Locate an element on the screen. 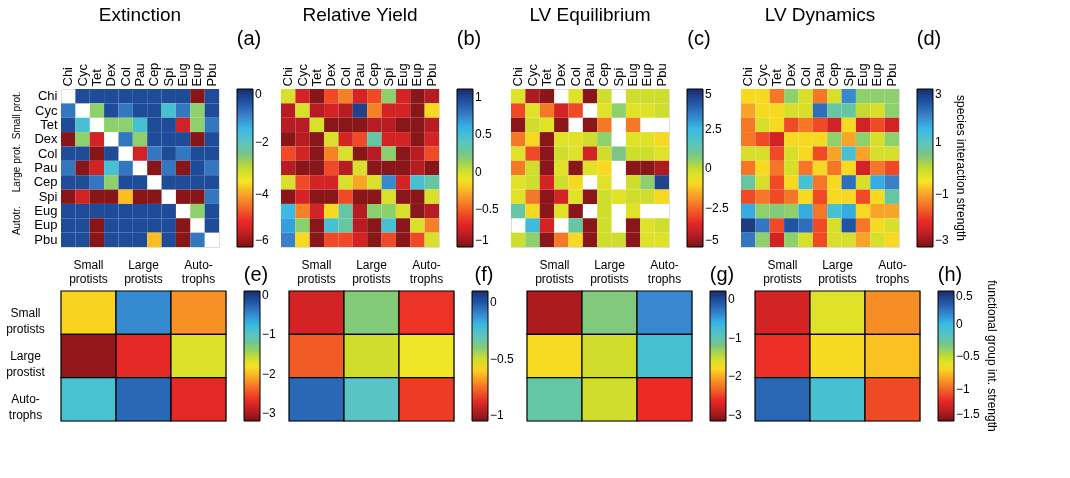 Image resolution: width=1070 pixels, height=478 pixels. color-bar-label: −5 is located at coordinates (712, 240).